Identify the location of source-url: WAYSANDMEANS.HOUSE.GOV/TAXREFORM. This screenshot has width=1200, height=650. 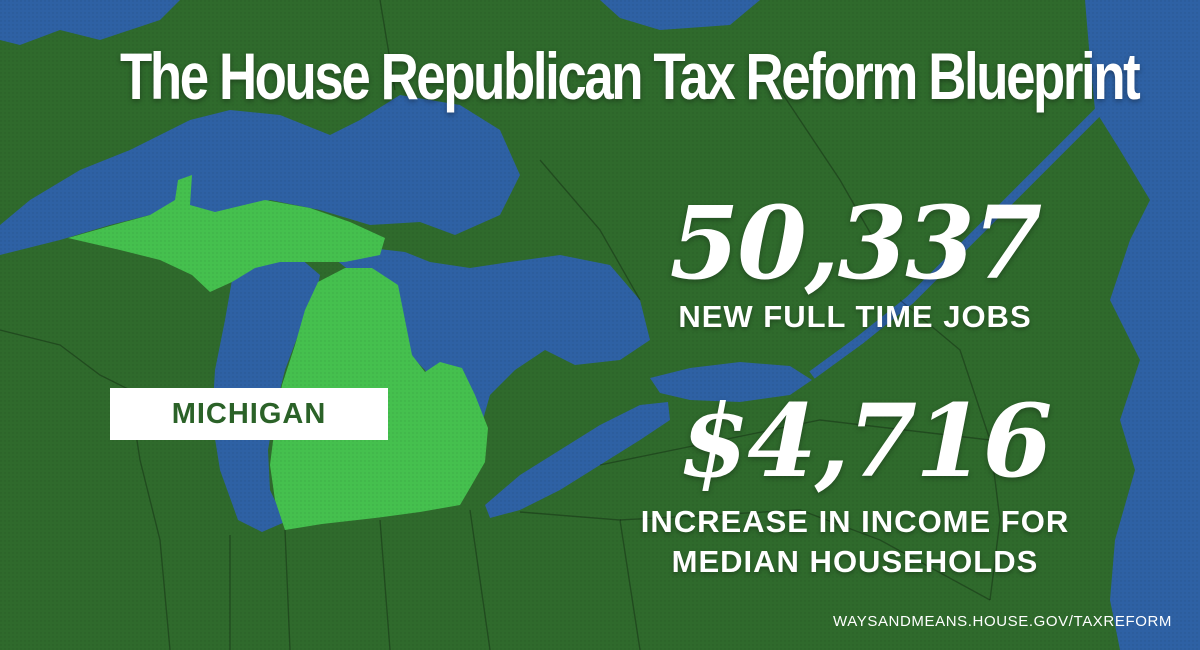
(1002, 621).